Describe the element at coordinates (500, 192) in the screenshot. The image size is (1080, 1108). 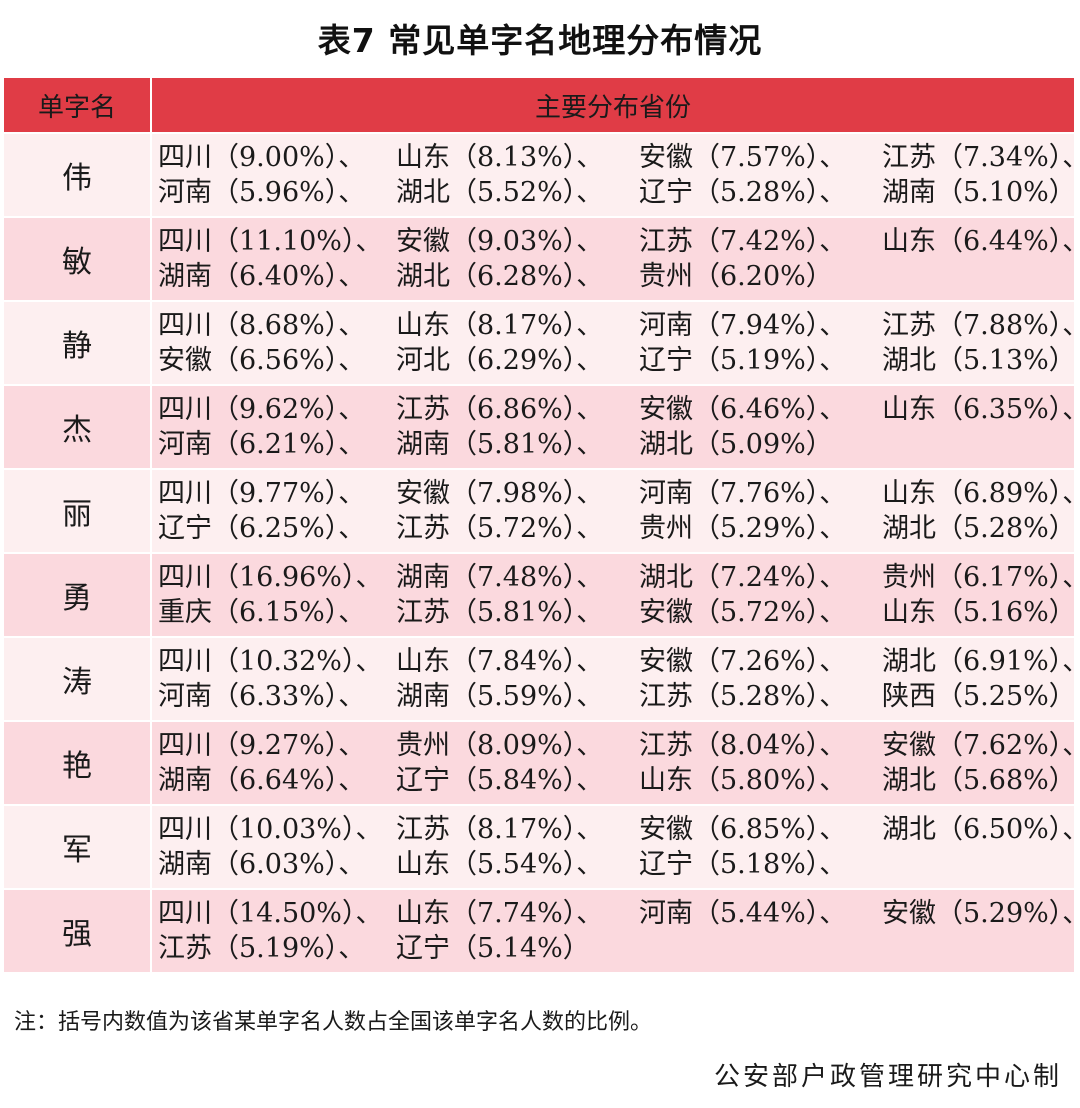
I see `province-share: 湖北（5.52%）、` at that location.